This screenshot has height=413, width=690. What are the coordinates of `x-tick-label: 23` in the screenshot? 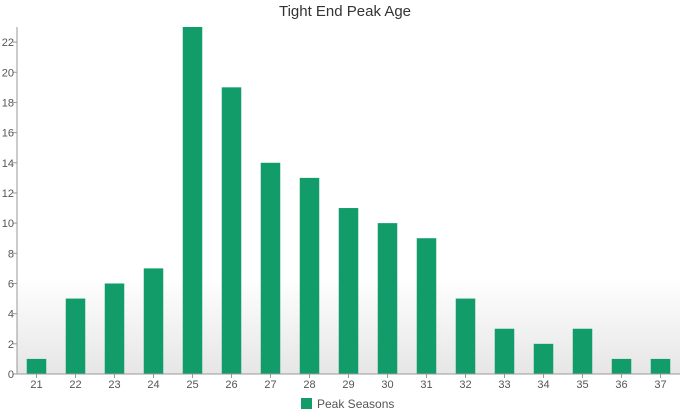 It's located at (114, 385).